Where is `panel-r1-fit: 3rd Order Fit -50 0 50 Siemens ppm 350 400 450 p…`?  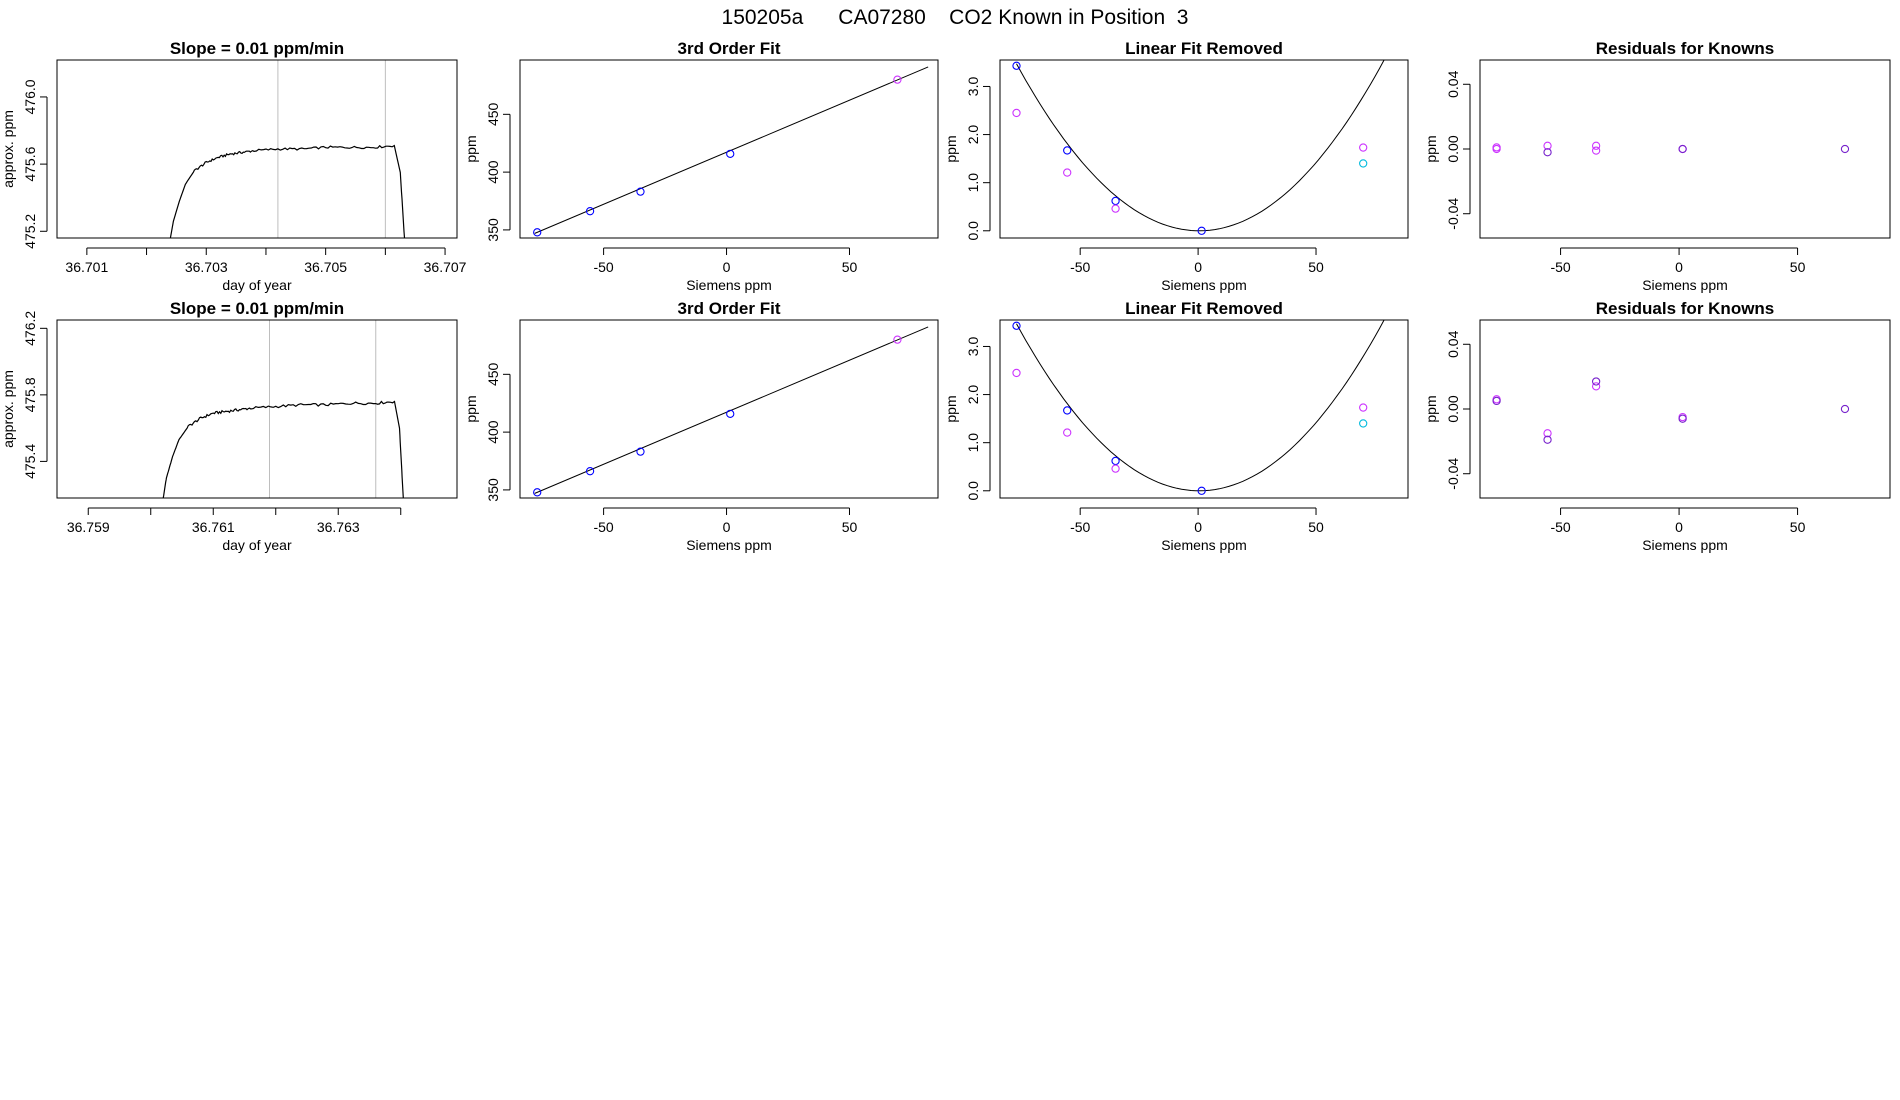 panel-r1-fit: 3rd Order Fit -50 0 50 Siemens ppm 350 400 450 p… is located at coordinates (701, 166).